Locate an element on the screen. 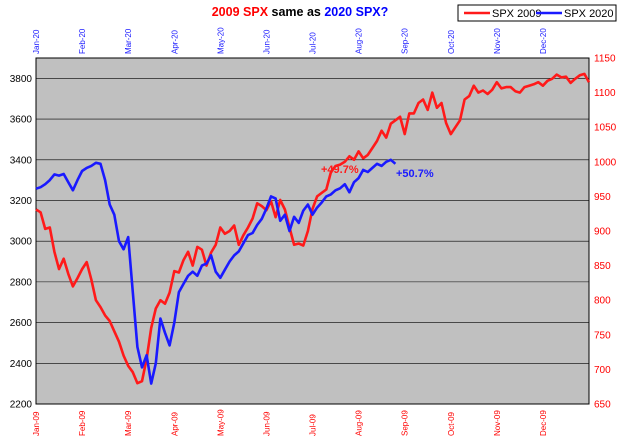 The height and width of the screenshot is (440, 638). right-axis-tick-label: 1050 is located at coordinates (605, 128).